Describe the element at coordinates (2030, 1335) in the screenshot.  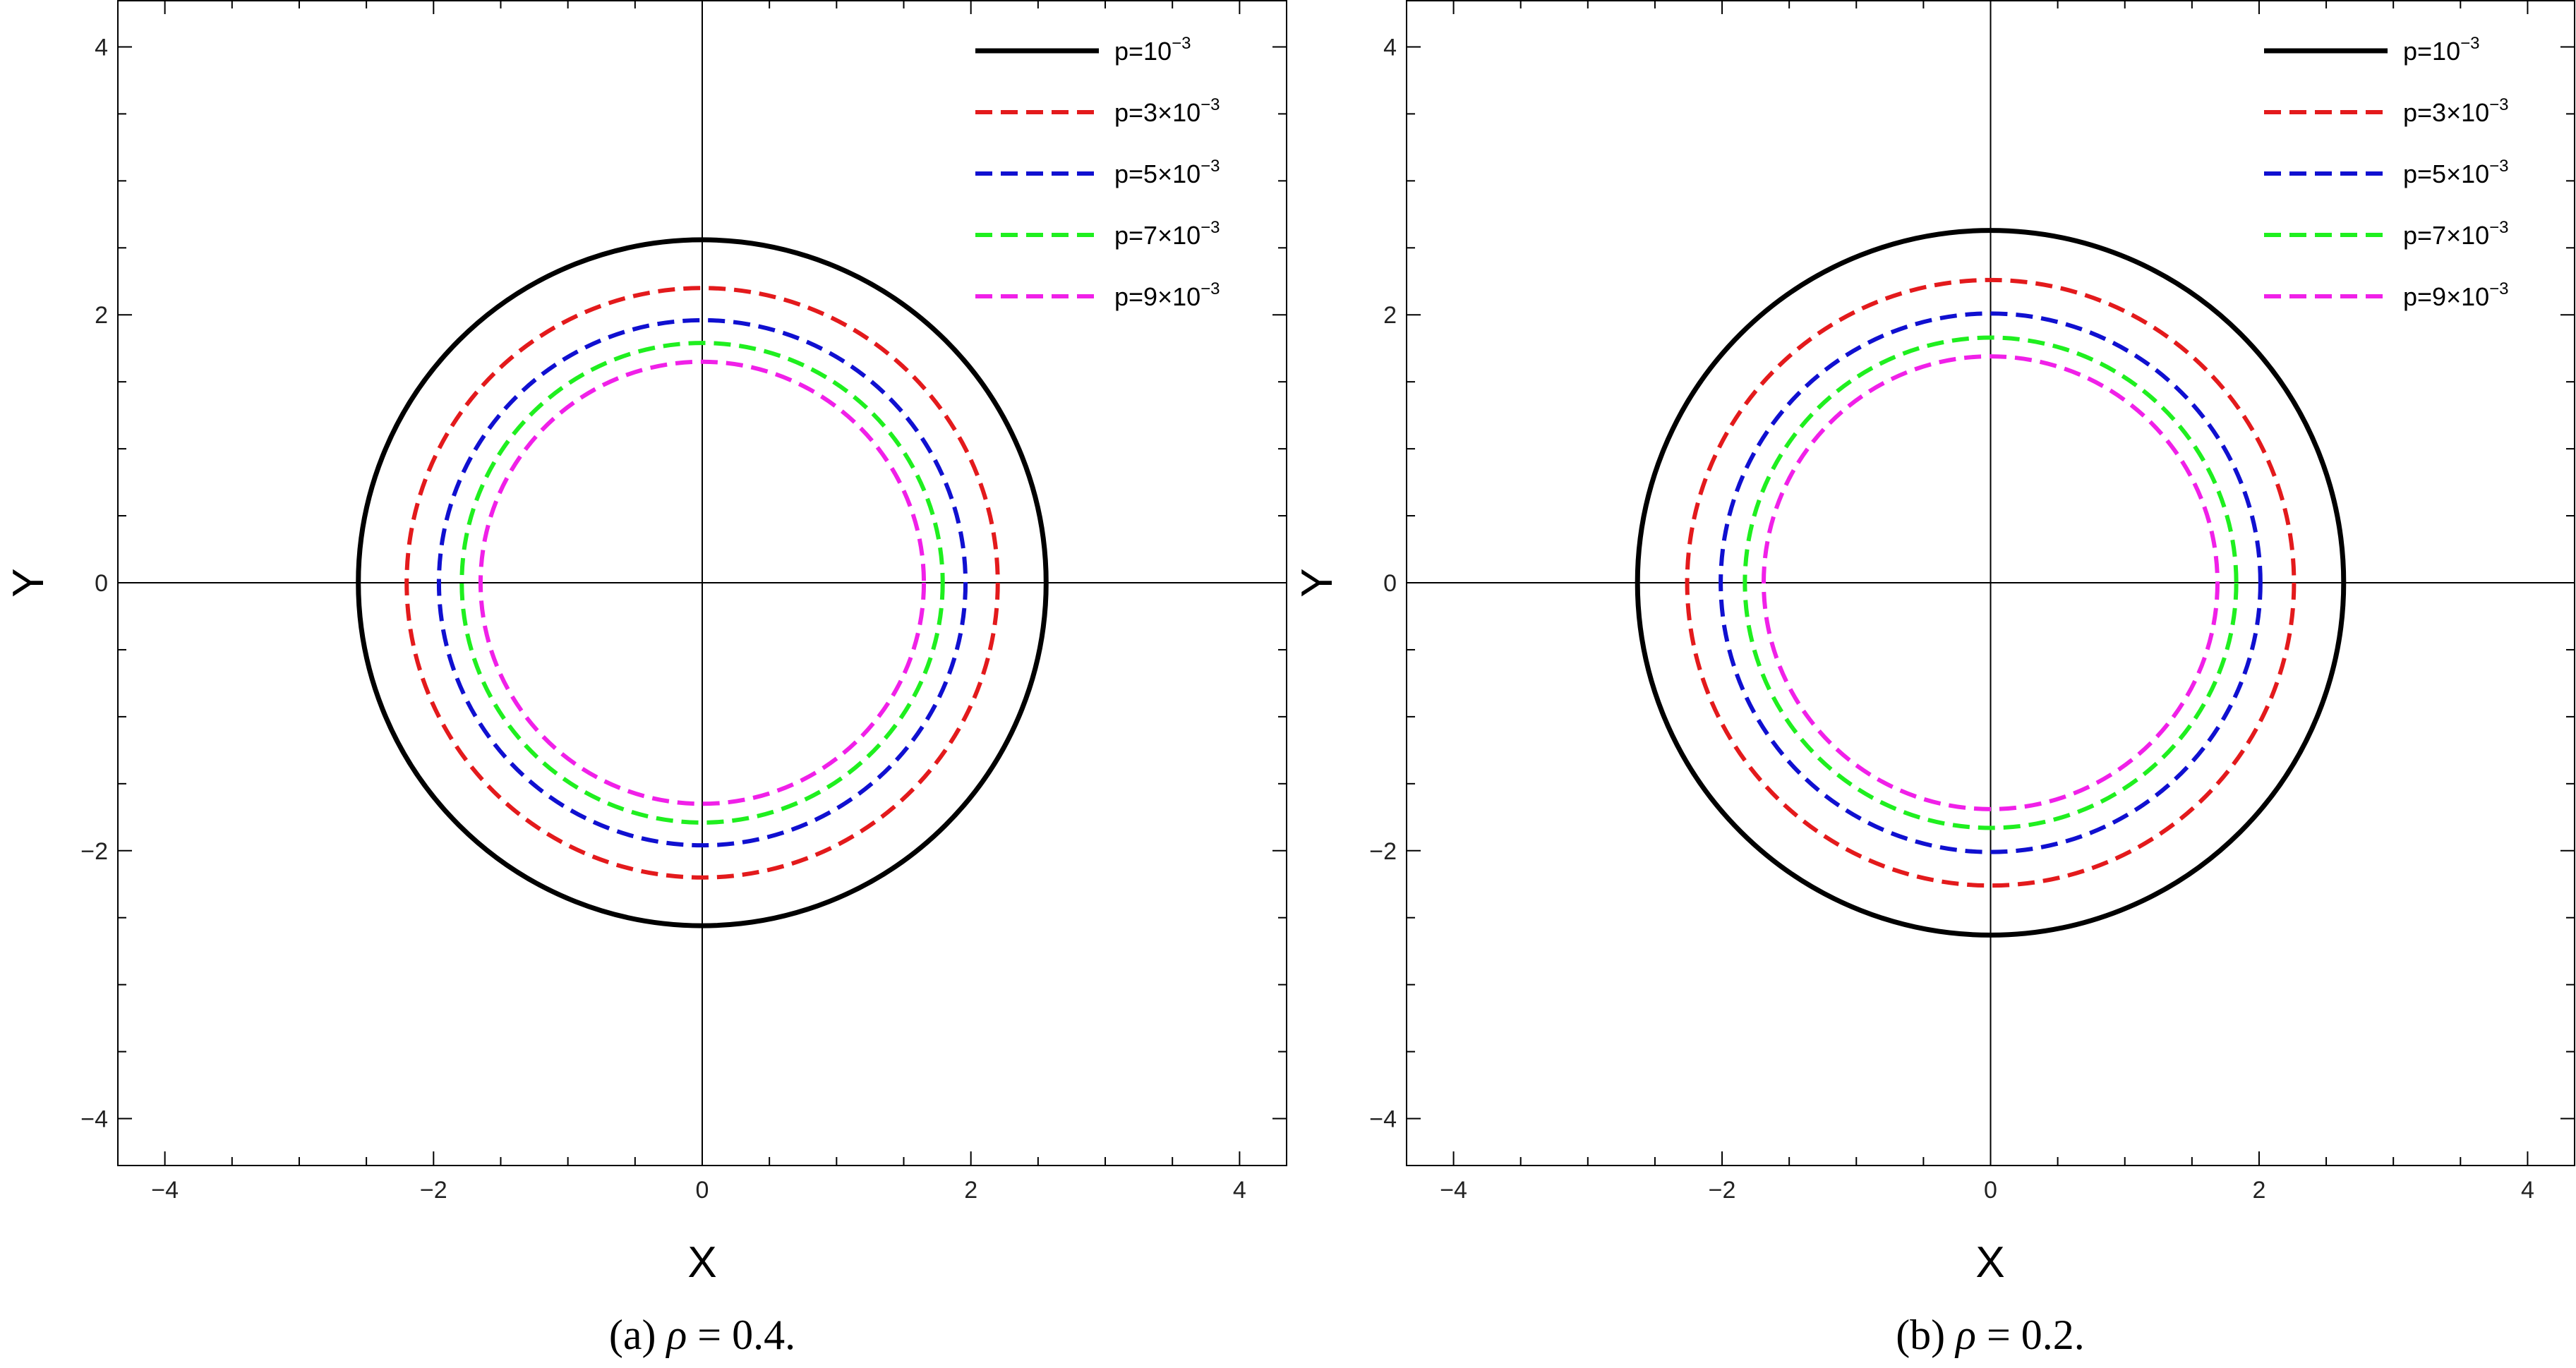
I see `caption-expression: = 0.2.` at that location.